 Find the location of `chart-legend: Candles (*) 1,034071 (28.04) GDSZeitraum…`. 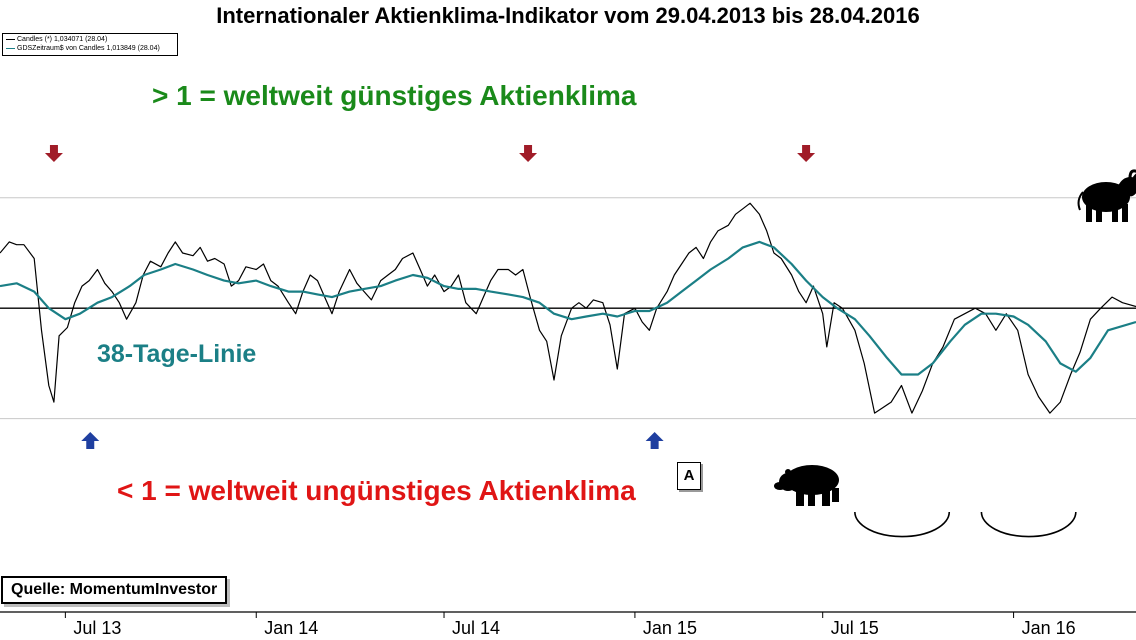

chart-legend: Candles (*) 1,034071 (28.04) GDSZeitraum… is located at coordinates (90, 44).